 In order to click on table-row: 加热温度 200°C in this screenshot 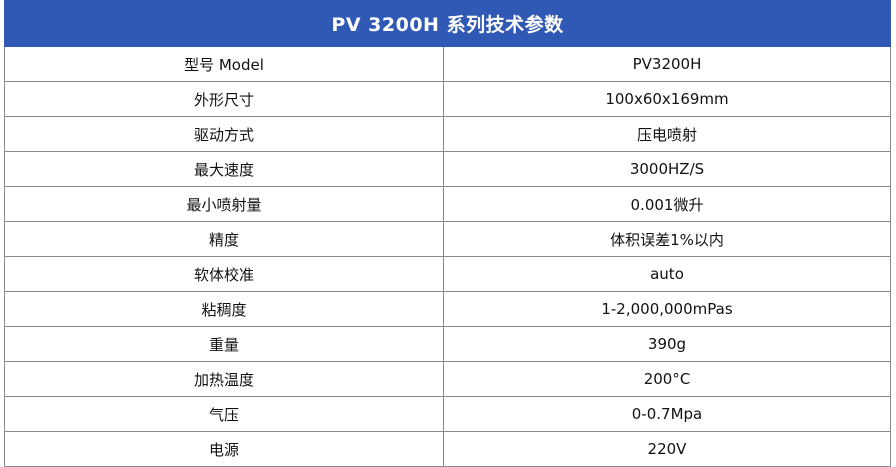, I will do `click(447, 379)`.